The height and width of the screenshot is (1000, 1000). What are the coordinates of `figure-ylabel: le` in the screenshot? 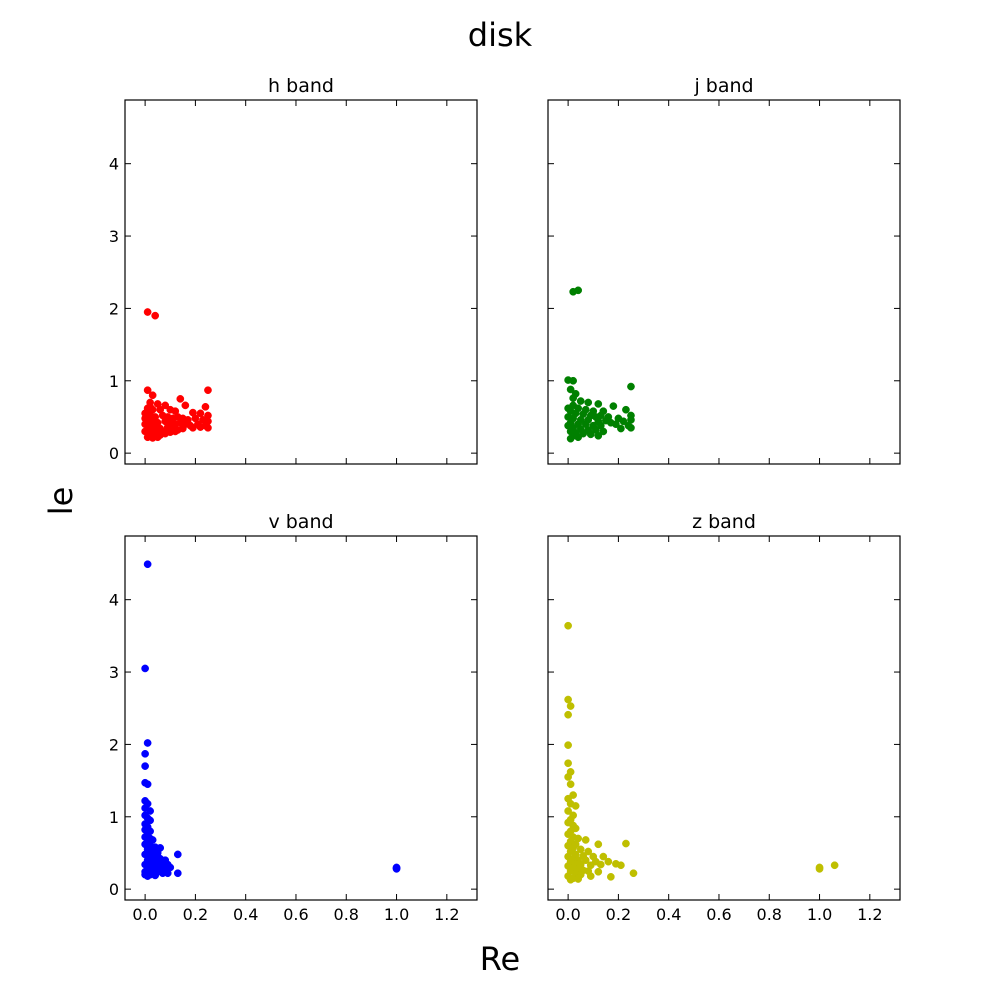 It's located at (61, 501).